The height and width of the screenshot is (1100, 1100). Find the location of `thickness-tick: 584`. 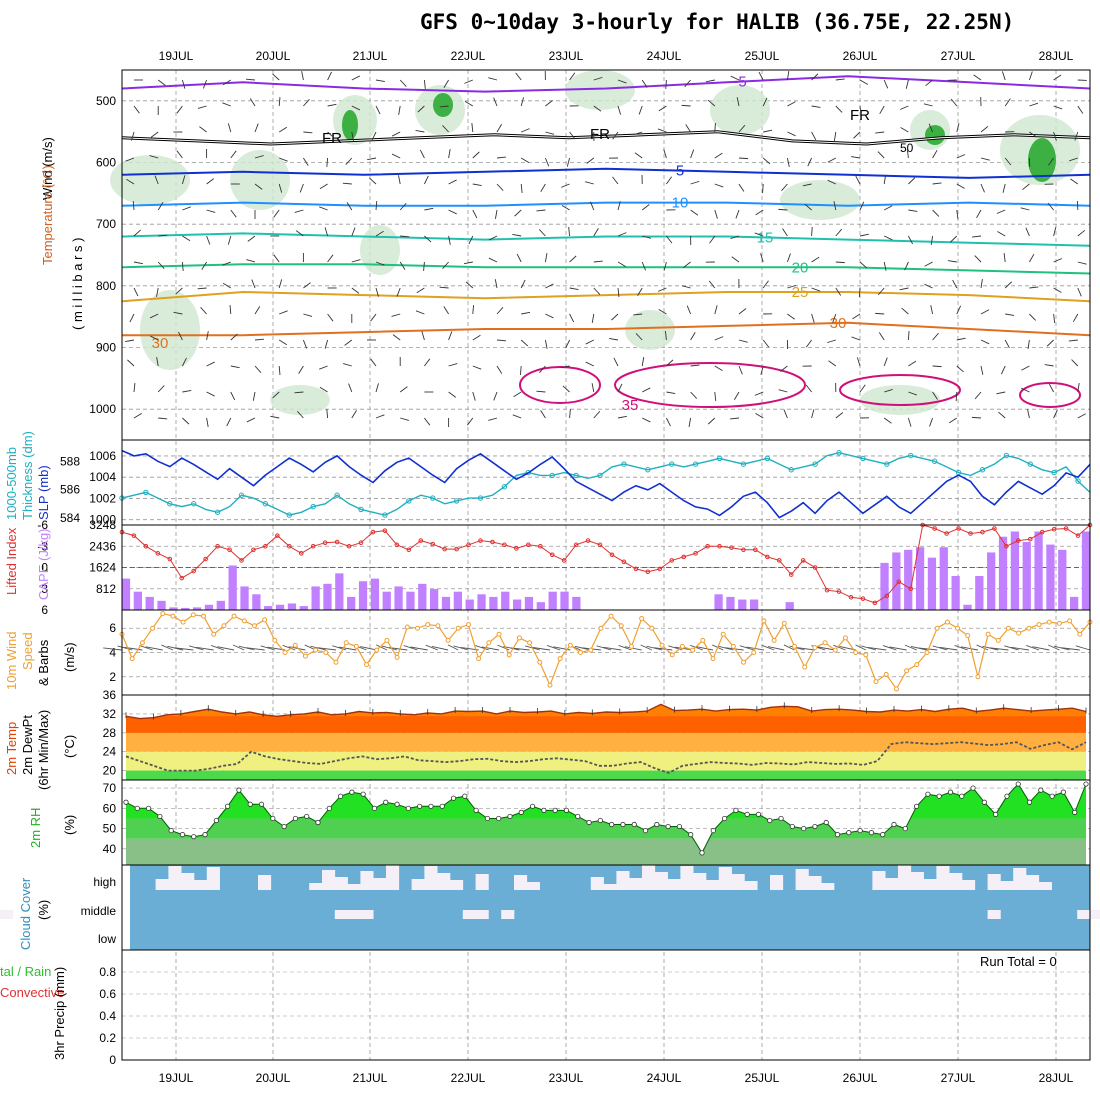

thickness-tick: 584 is located at coordinates (70, 518).